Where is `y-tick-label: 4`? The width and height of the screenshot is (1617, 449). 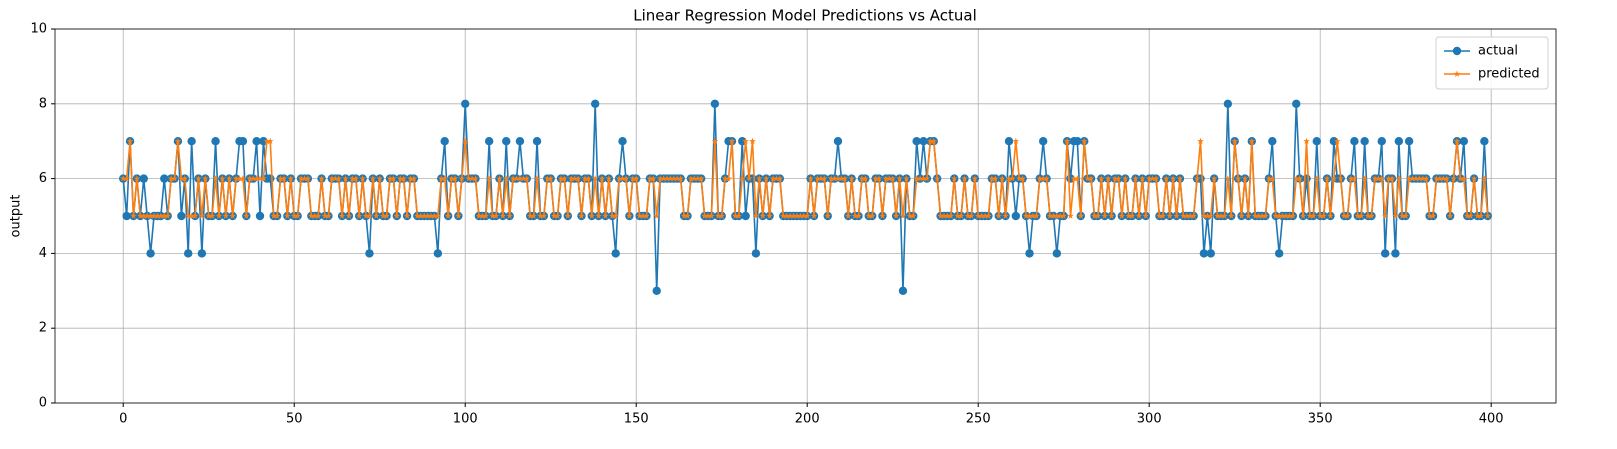
y-tick-label: 4 is located at coordinates (43, 253).